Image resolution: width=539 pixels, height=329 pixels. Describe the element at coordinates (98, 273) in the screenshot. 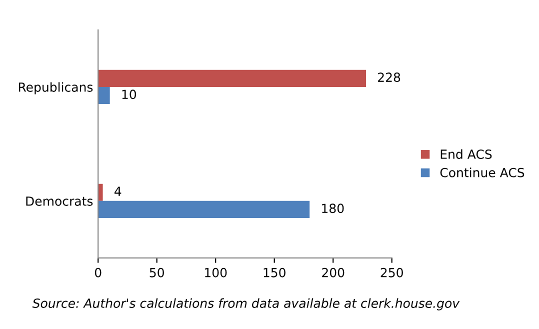

I see `x-tick-label: 0` at that location.